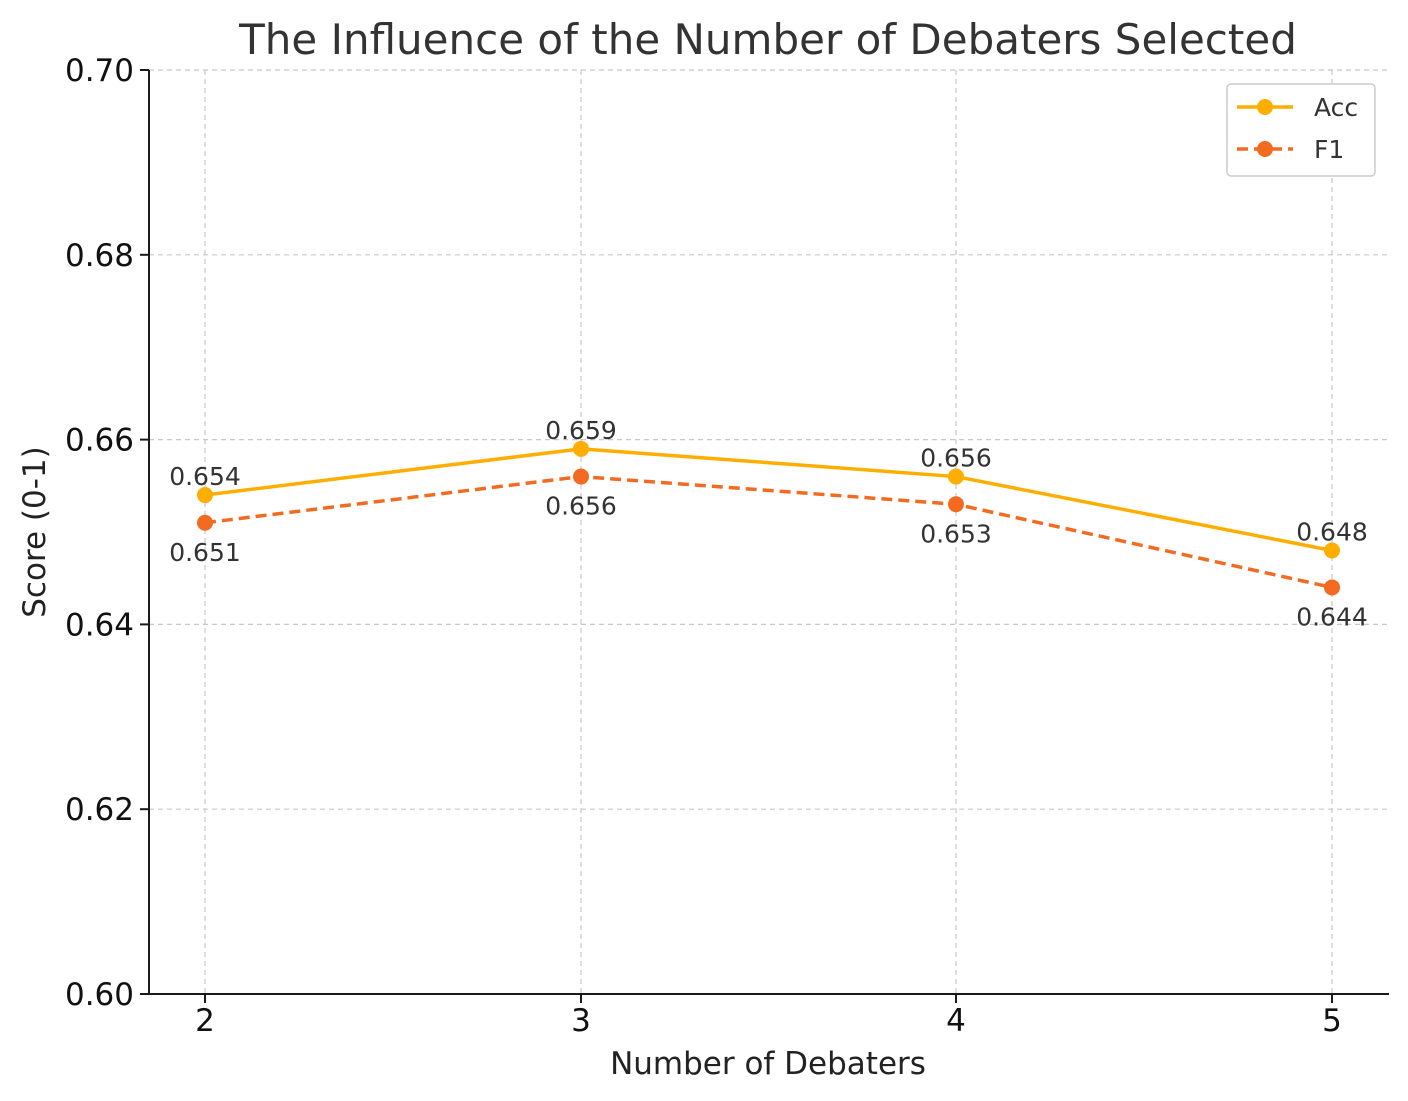 The height and width of the screenshot is (1101, 1408). Describe the element at coordinates (1332, 1021) in the screenshot. I see `x-tick-label: 5` at that location.